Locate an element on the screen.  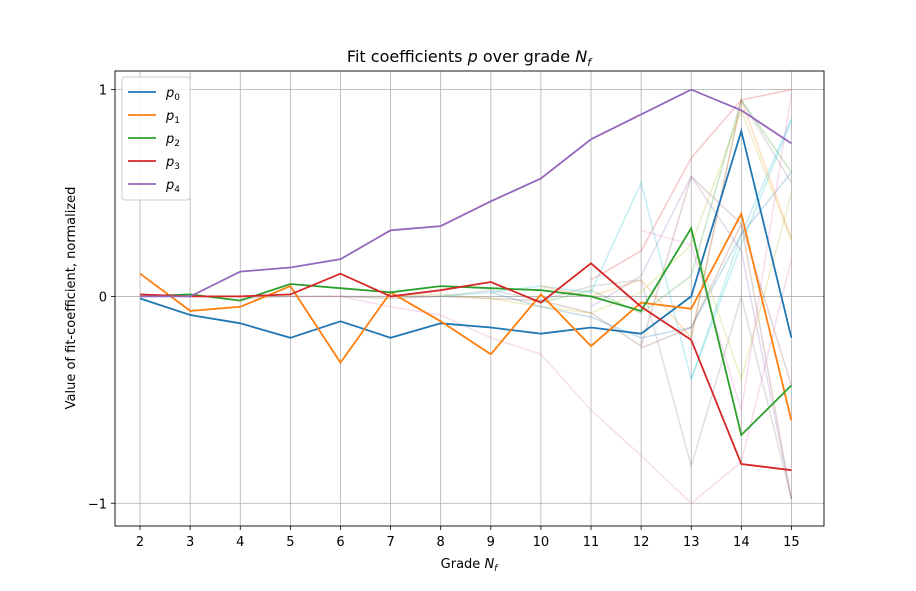
x-tick-label: 7 is located at coordinates (390, 542).